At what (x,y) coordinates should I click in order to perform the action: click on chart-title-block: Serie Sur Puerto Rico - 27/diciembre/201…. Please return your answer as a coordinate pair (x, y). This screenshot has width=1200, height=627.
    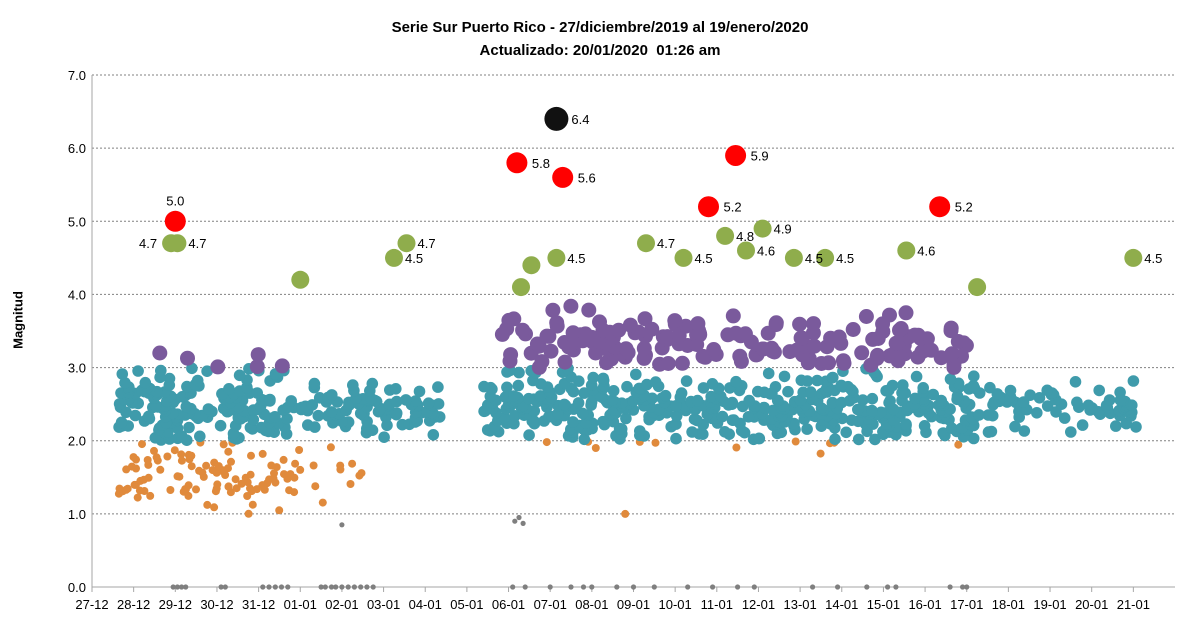
    Looking at the image, I should click on (600, 39).